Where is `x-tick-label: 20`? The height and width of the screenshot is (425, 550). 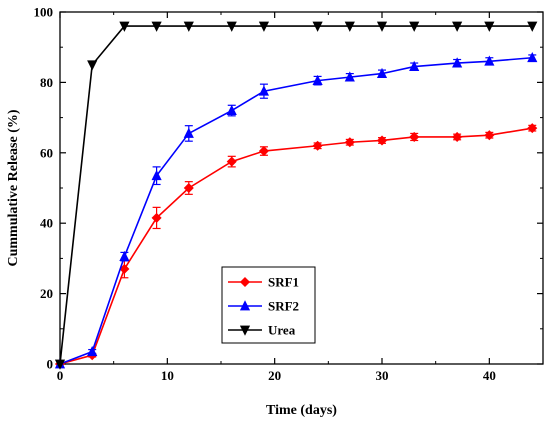 x-tick-label: 20 is located at coordinates (274, 375).